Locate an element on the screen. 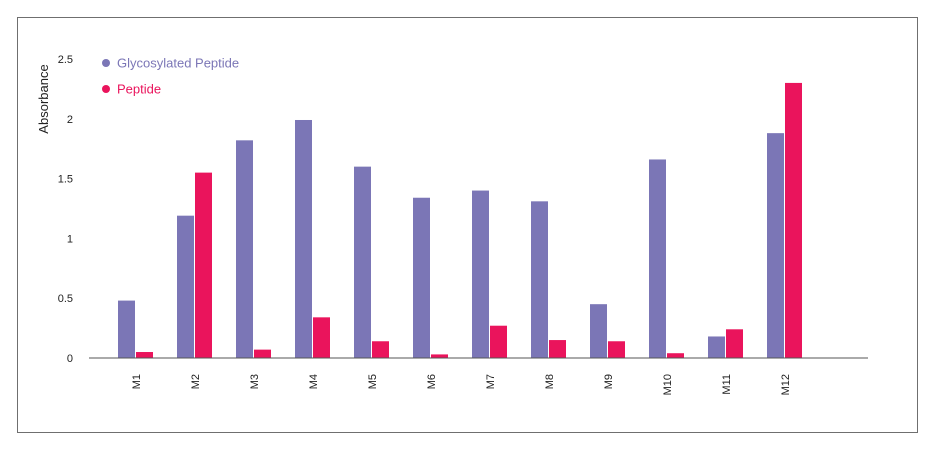 This screenshot has height=452, width=937. y-tick-label: 0.5 is located at coordinates (65, 299).